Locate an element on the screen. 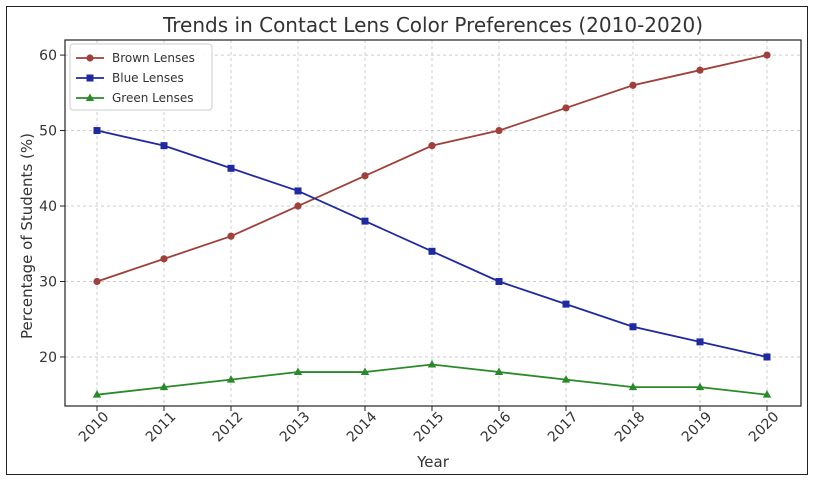 The height and width of the screenshot is (483, 816). x-tick-label: 2011 is located at coordinates (161, 427).